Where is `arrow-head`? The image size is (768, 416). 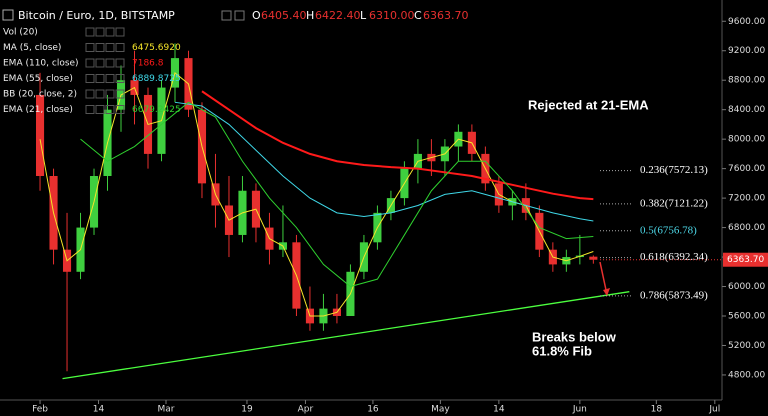 arrow-head is located at coordinates (606, 292).